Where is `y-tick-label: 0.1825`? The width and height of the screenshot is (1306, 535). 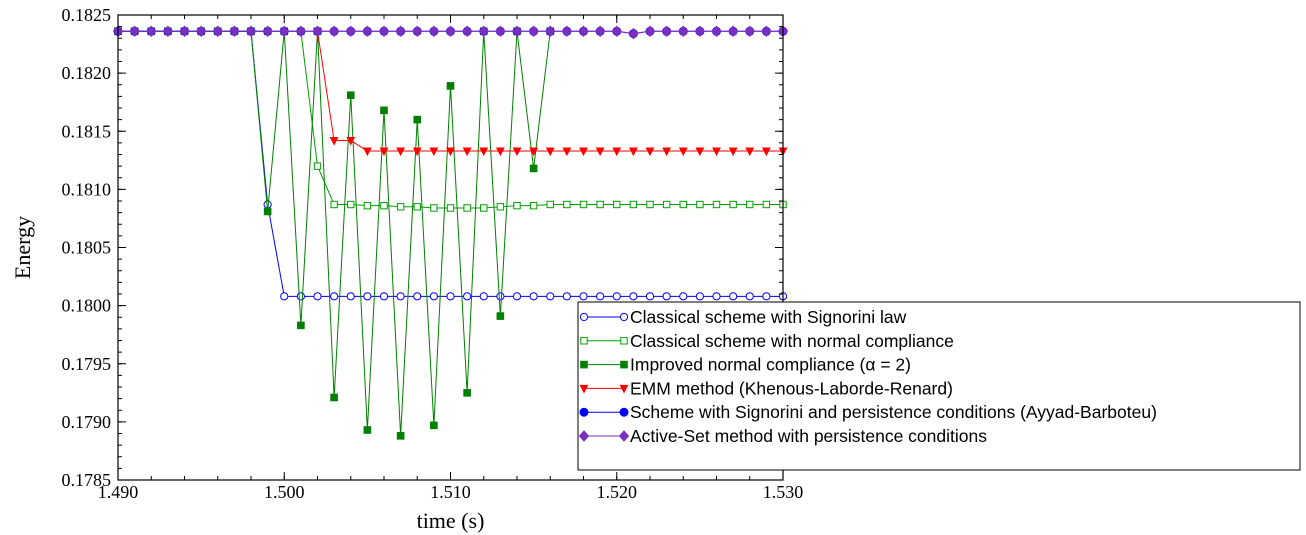 y-tick-label: 0.1825 is located at coordinates (87, 15).